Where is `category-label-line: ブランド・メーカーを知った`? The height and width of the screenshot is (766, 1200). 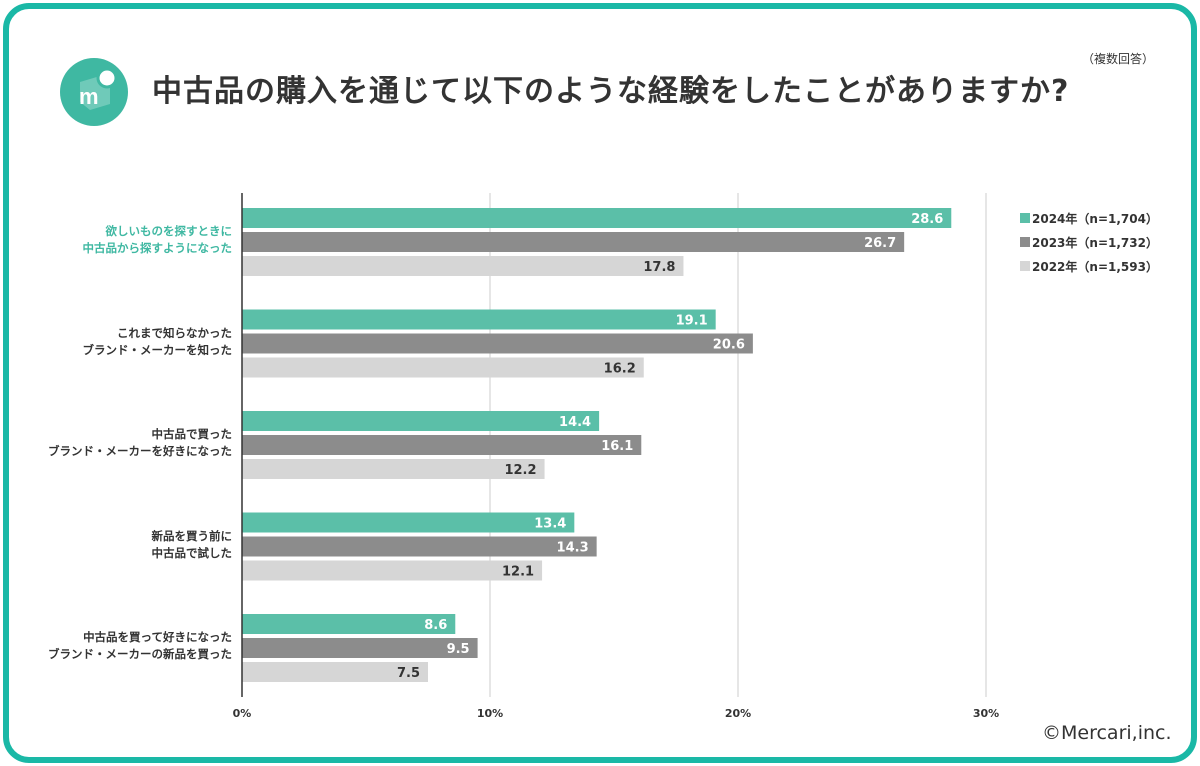 category-label-line: ブランド・メーカーを知った is located at coordinates (157, 349).